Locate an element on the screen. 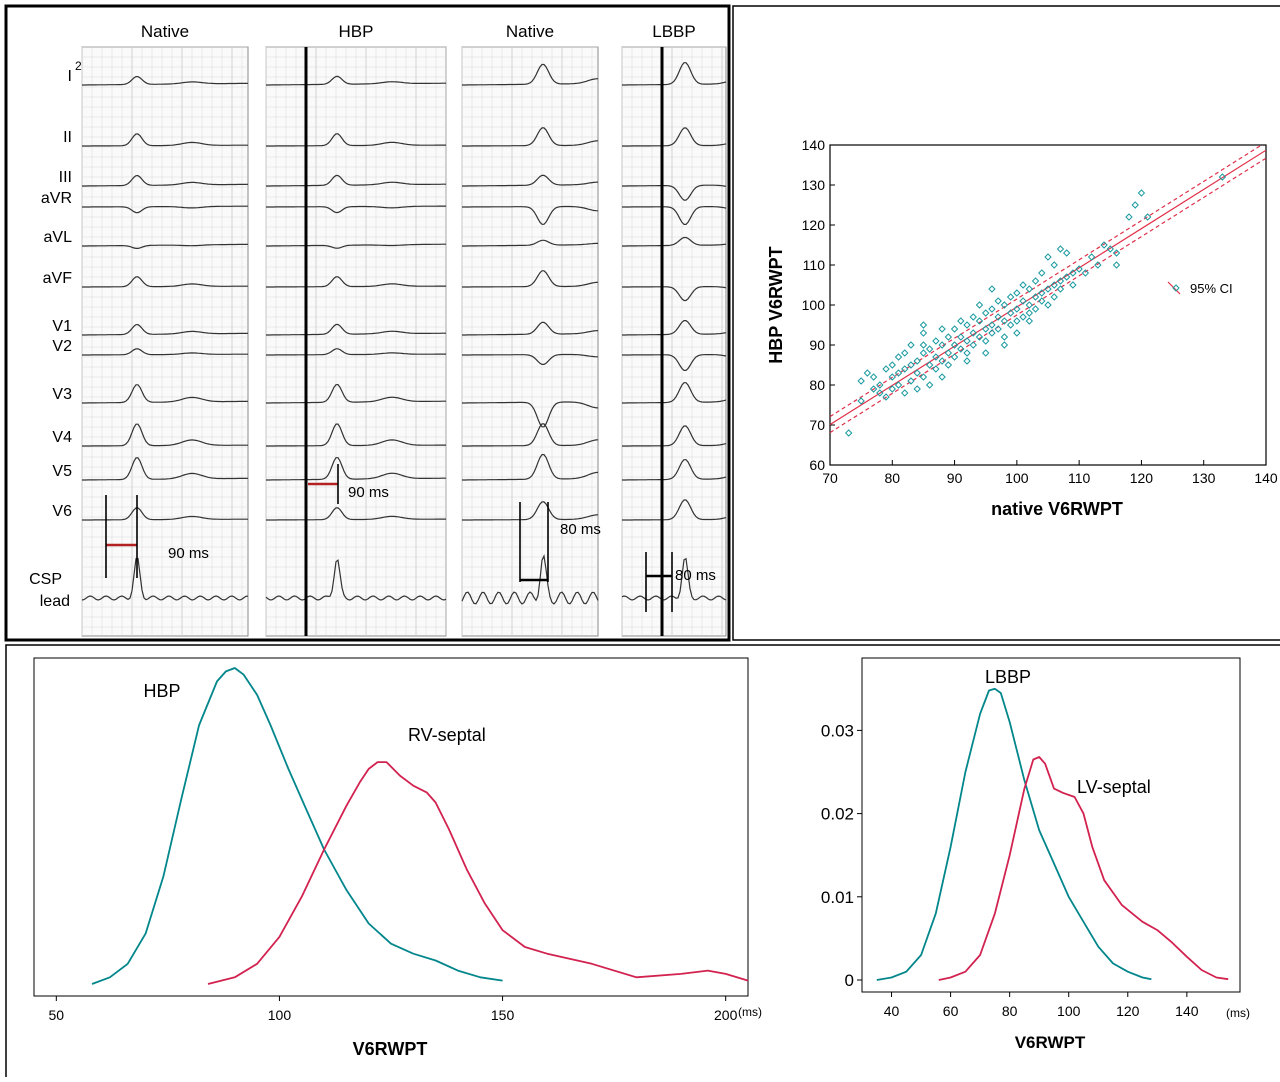 The height and width of the screenshot is (1082, 1280). scatter-y-tick-label: 70 is located at coordinates (817, 425).